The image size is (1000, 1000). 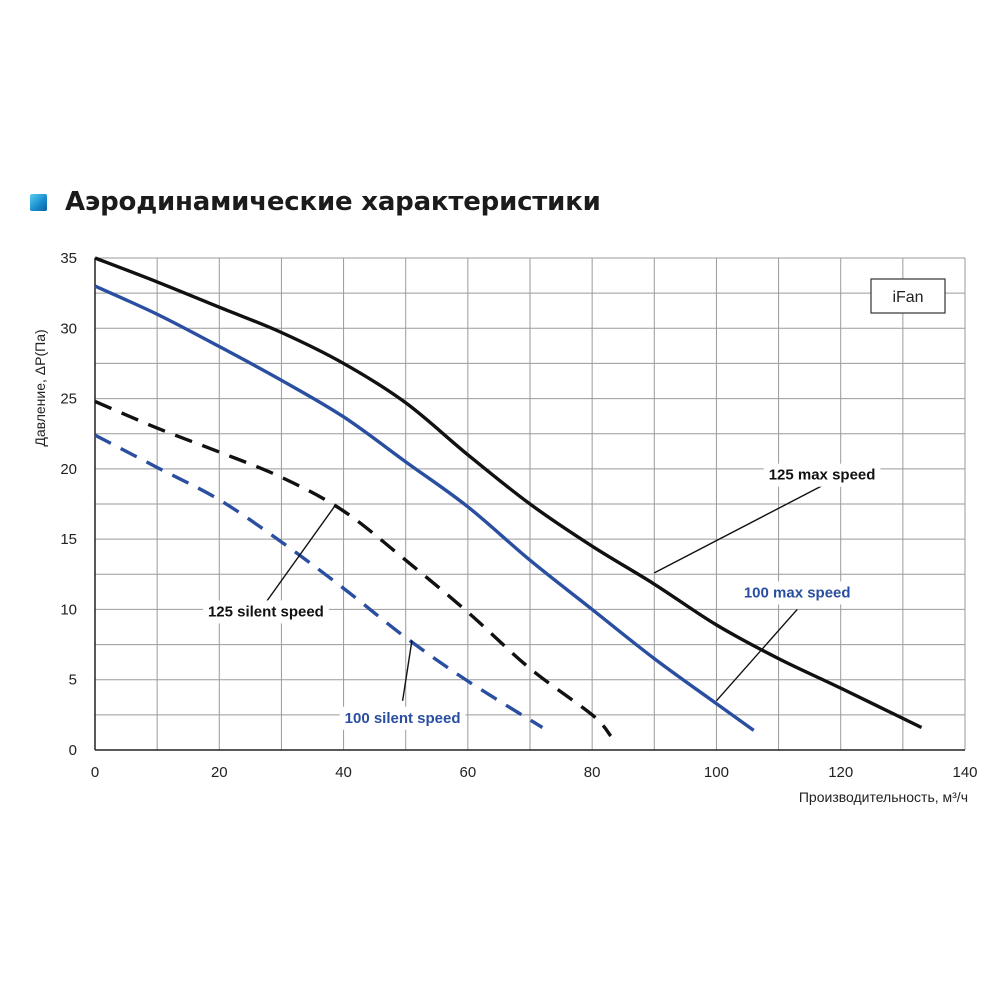 What do you see at coordinates (68, 328) in the screenshot?
I see `y-tick-label: 30` at bounding box center [68, 328].